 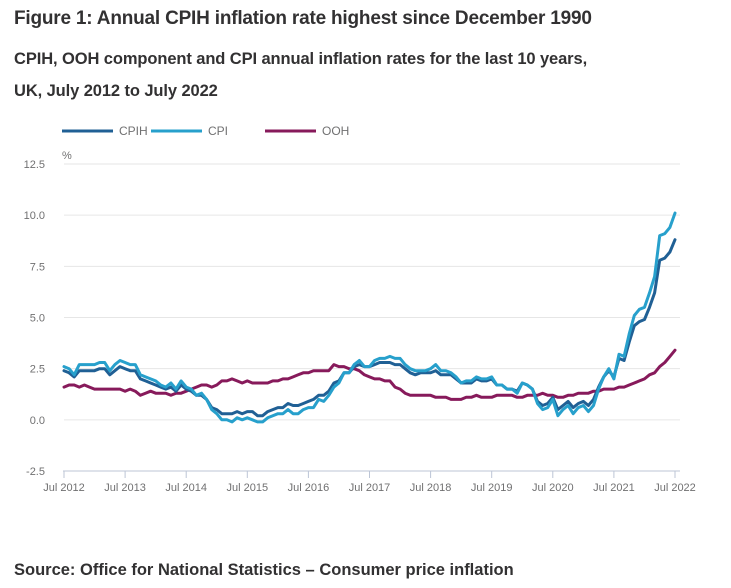 What do you see at coordinates (205, 131) in the screenshot?
I see `legend: CPIH CPI OOH` at bounding box center [205, 131].